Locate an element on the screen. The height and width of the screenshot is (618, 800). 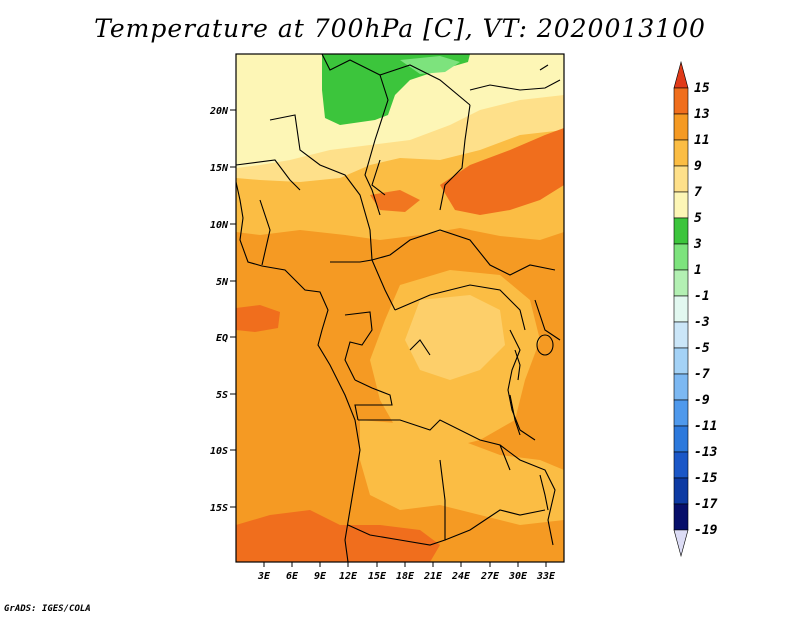
border-niger-nigeria is located at coordinates (321, 187).